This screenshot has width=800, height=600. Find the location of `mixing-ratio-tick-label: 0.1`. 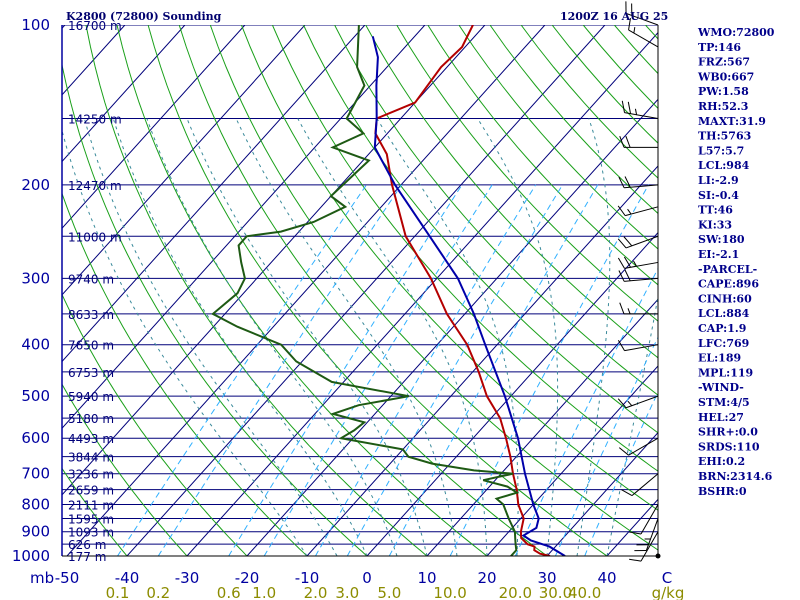

mixing-ratio-tick-label: 0.1 is located at coordinates (118, 592).